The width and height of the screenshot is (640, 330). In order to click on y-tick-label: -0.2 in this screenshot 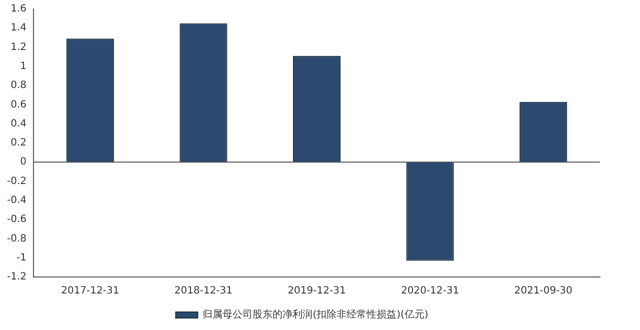, I will do `click(16, 181)`.